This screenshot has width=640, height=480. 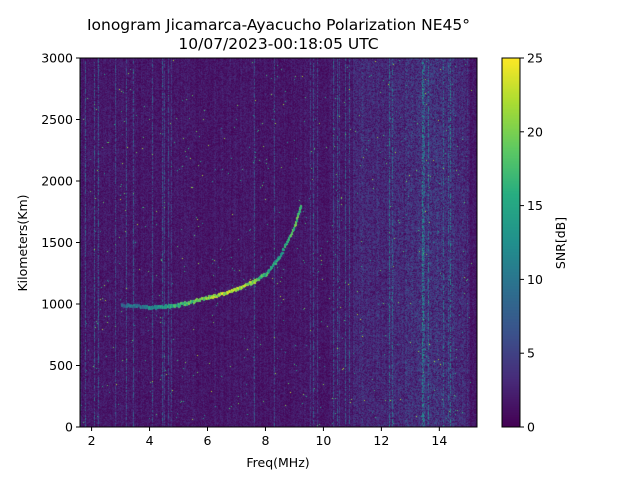 I want to click on colorbar, so click(x=511, y=242).